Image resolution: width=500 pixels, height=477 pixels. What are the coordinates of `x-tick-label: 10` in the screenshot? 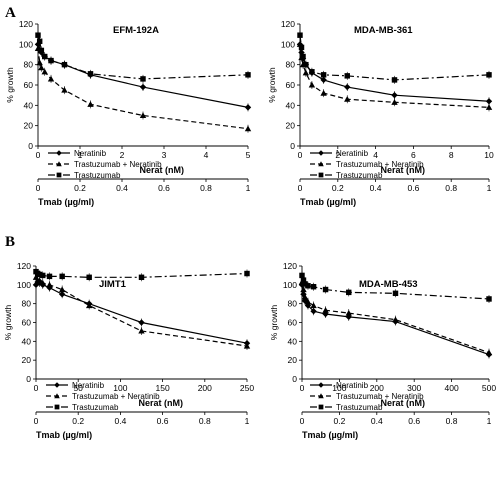 It's located at (489, 155).